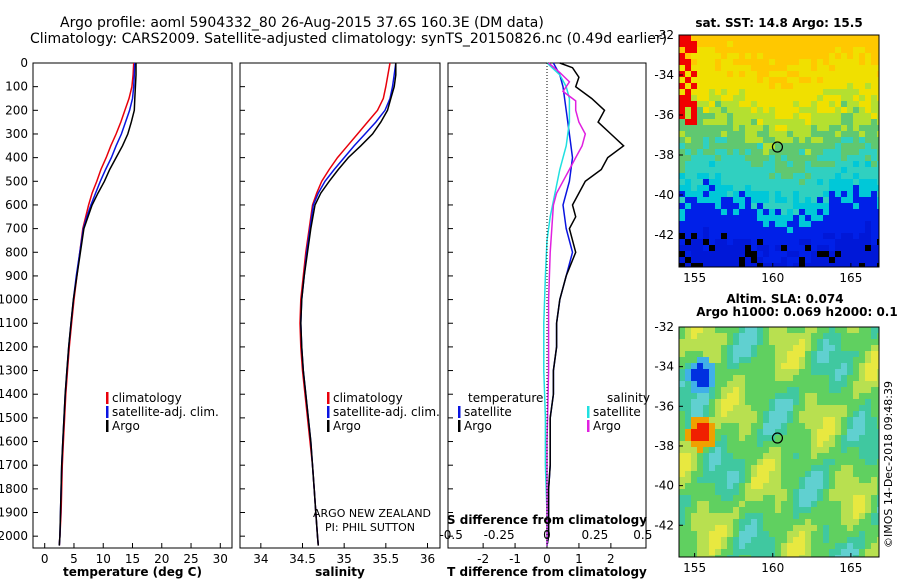  What do you see at coordinates (161, 559) in the screenshot?
I see `temperature-xtick-label: 20` at bounding box center [161, 559].